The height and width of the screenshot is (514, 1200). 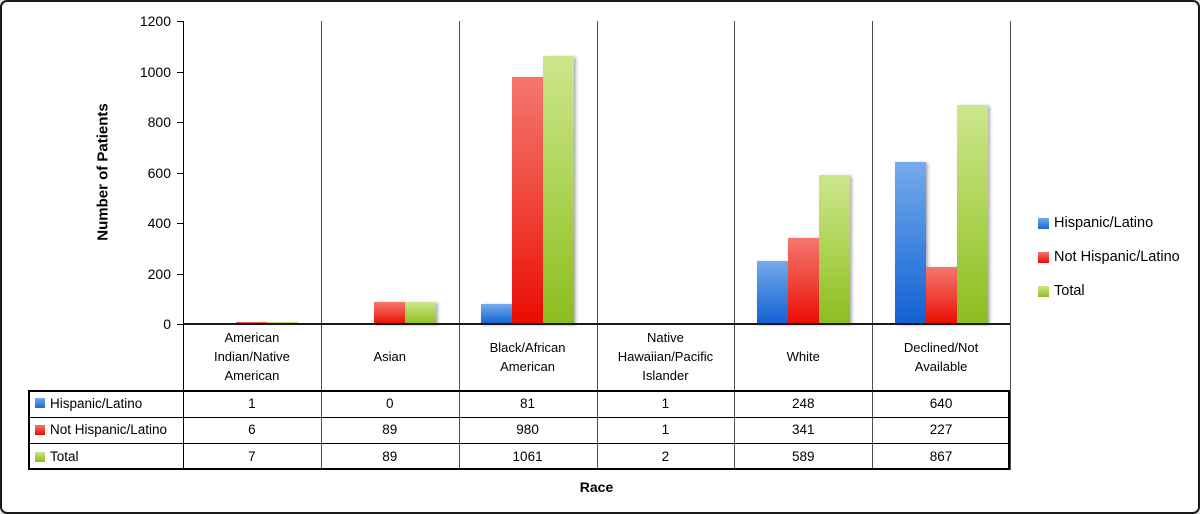 What do you see at coordinates (1104, 223) in the screenshot?
I see `legend-label: Hispanic/Latino` at bounding box center [1104, 223].